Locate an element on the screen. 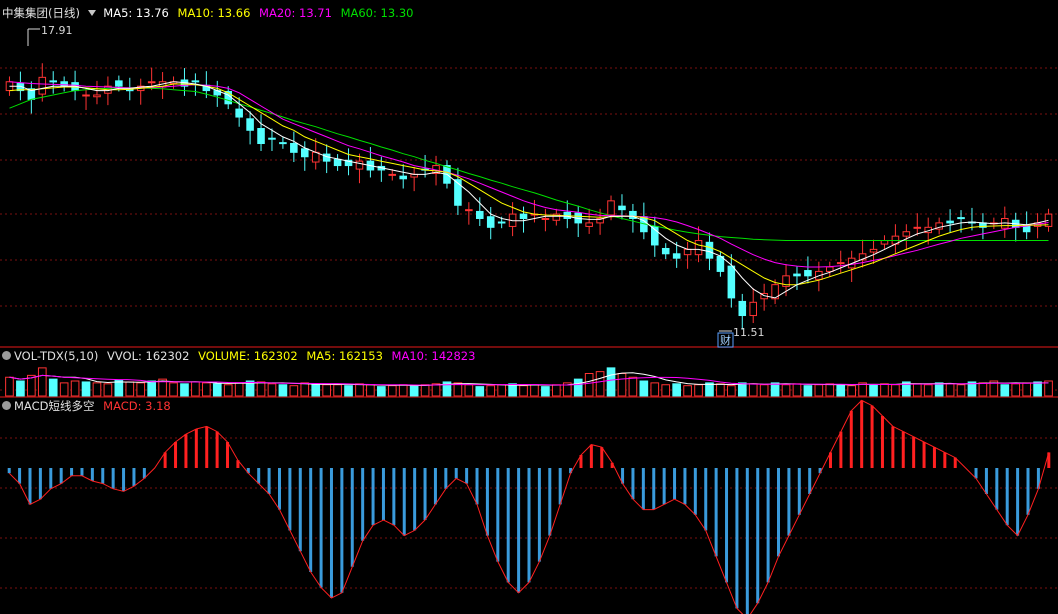 The height and width of the screenshot is (614, 1058). event-marker-label: 财 is located at coordinates (725, 340).